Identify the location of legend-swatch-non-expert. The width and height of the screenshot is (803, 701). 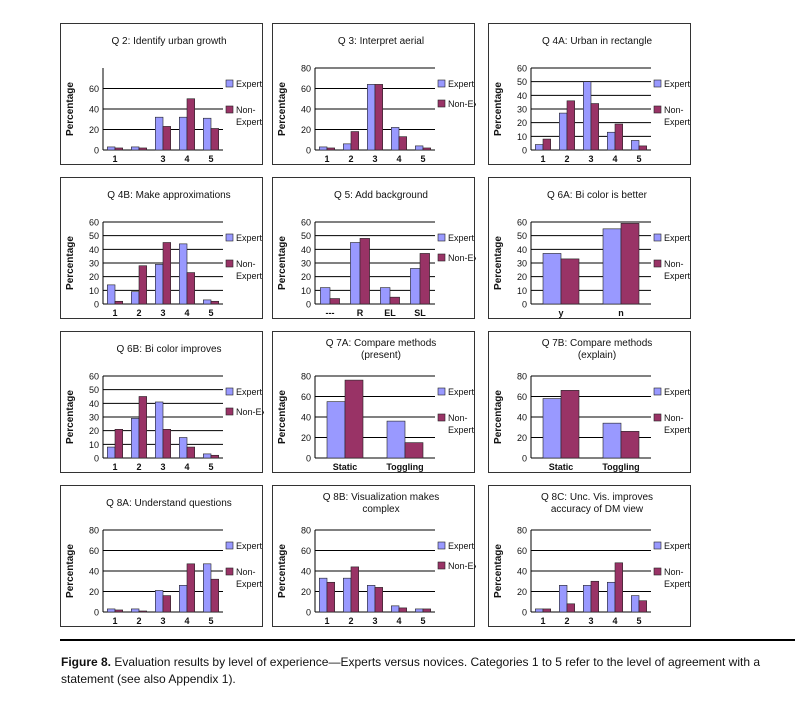
(229, 571).